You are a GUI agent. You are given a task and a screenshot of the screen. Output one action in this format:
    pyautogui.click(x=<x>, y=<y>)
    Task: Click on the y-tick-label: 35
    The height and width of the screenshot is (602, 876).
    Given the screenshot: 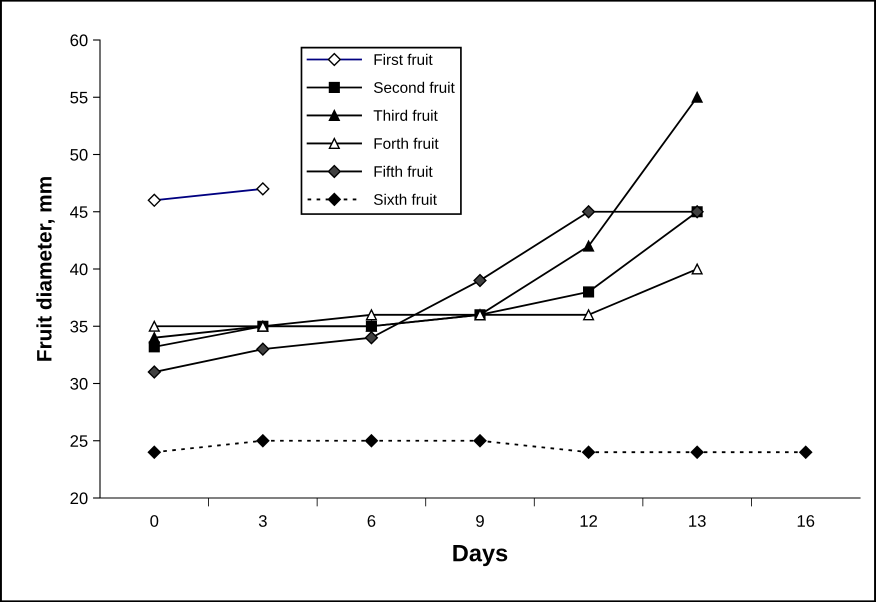 What is the action you would take?
    pyautogui.click(x=79, y=326)
    